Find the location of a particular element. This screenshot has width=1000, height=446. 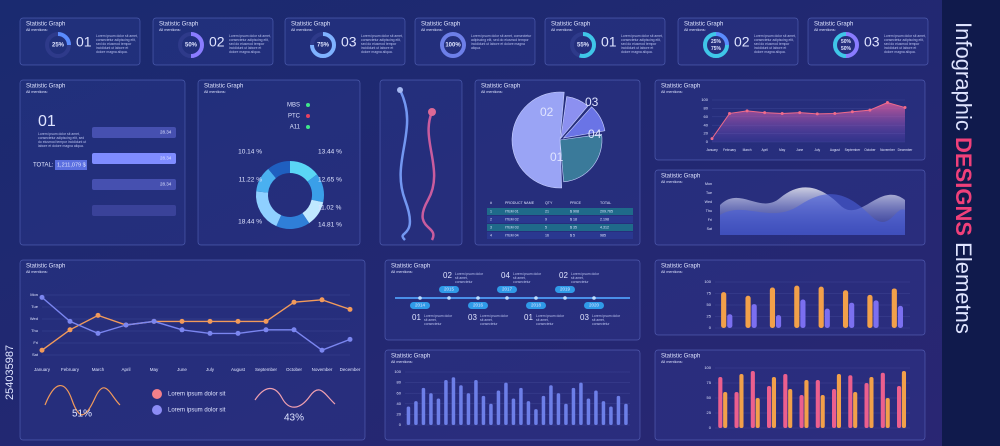

table-header: PRODUCT NAME is located at coordinates (520, 203).